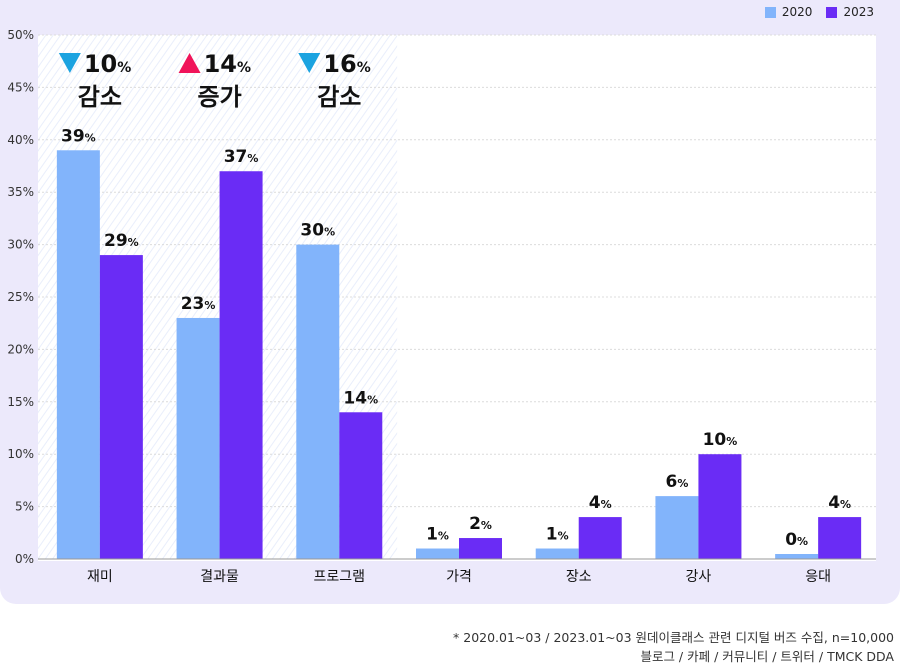  Describe the element at coordinates (20, 140) in the screenshot. I see `y-tick-label: 40%` at that location.